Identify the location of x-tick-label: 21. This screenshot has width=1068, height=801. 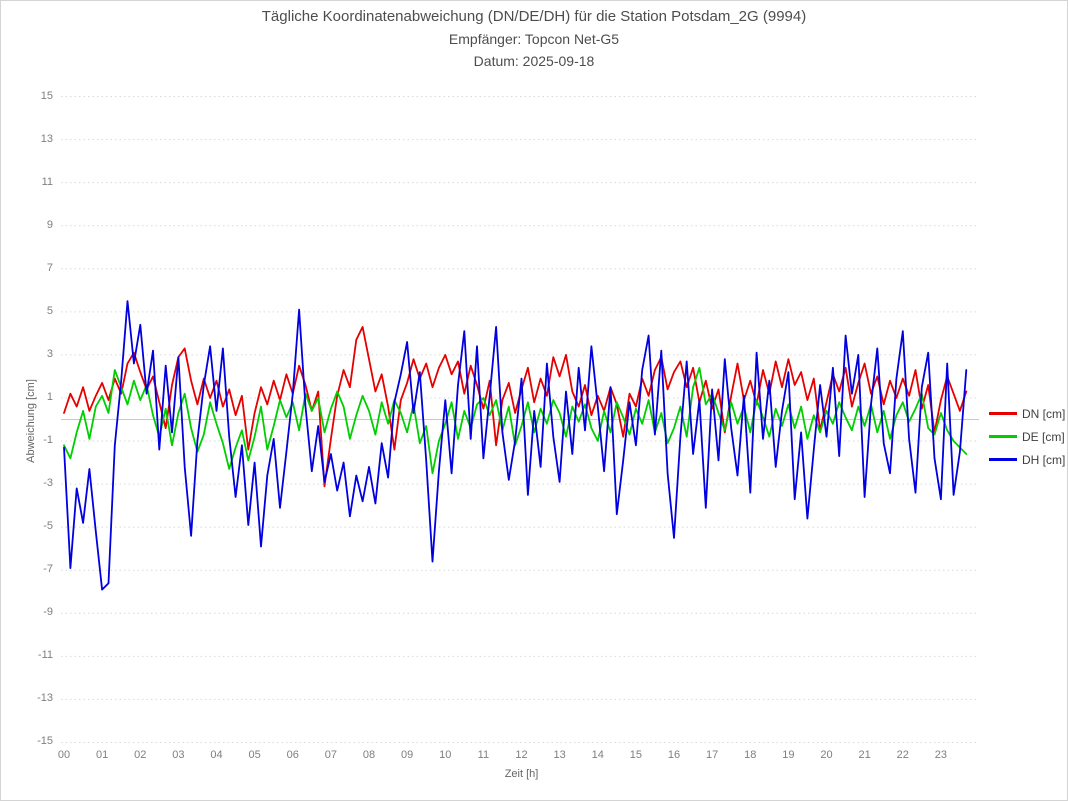
(864, 755).